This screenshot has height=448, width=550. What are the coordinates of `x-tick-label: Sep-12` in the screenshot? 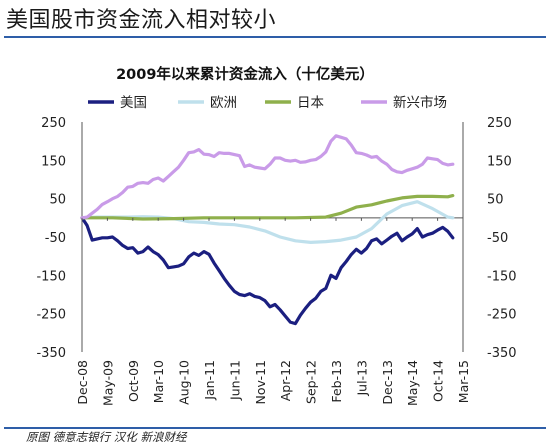 It's located at (311, 382).